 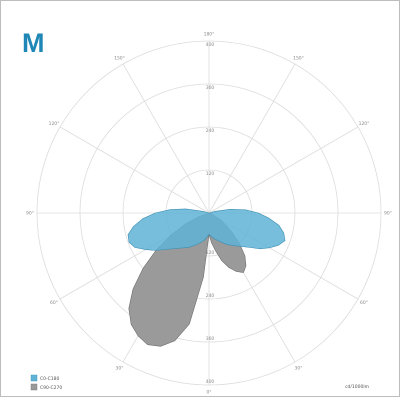 What do you see at coordinates (388, 214) in the screenshot?
I see `angle-tick-label-3: 90°` at bounding box center [388, 214].